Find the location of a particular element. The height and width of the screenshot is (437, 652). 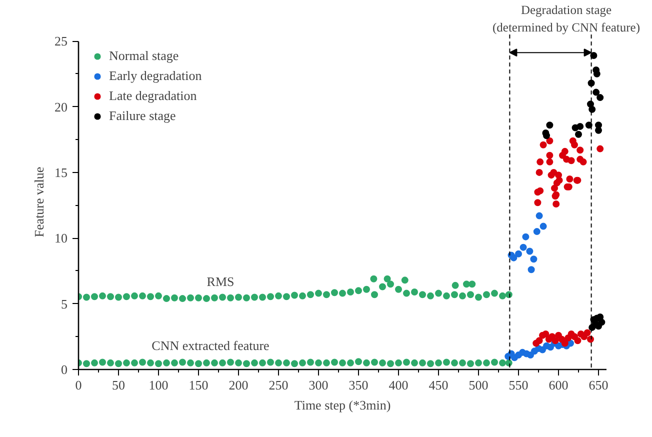

annotation: CNN extracted feature is located at coordinates (211, 345).